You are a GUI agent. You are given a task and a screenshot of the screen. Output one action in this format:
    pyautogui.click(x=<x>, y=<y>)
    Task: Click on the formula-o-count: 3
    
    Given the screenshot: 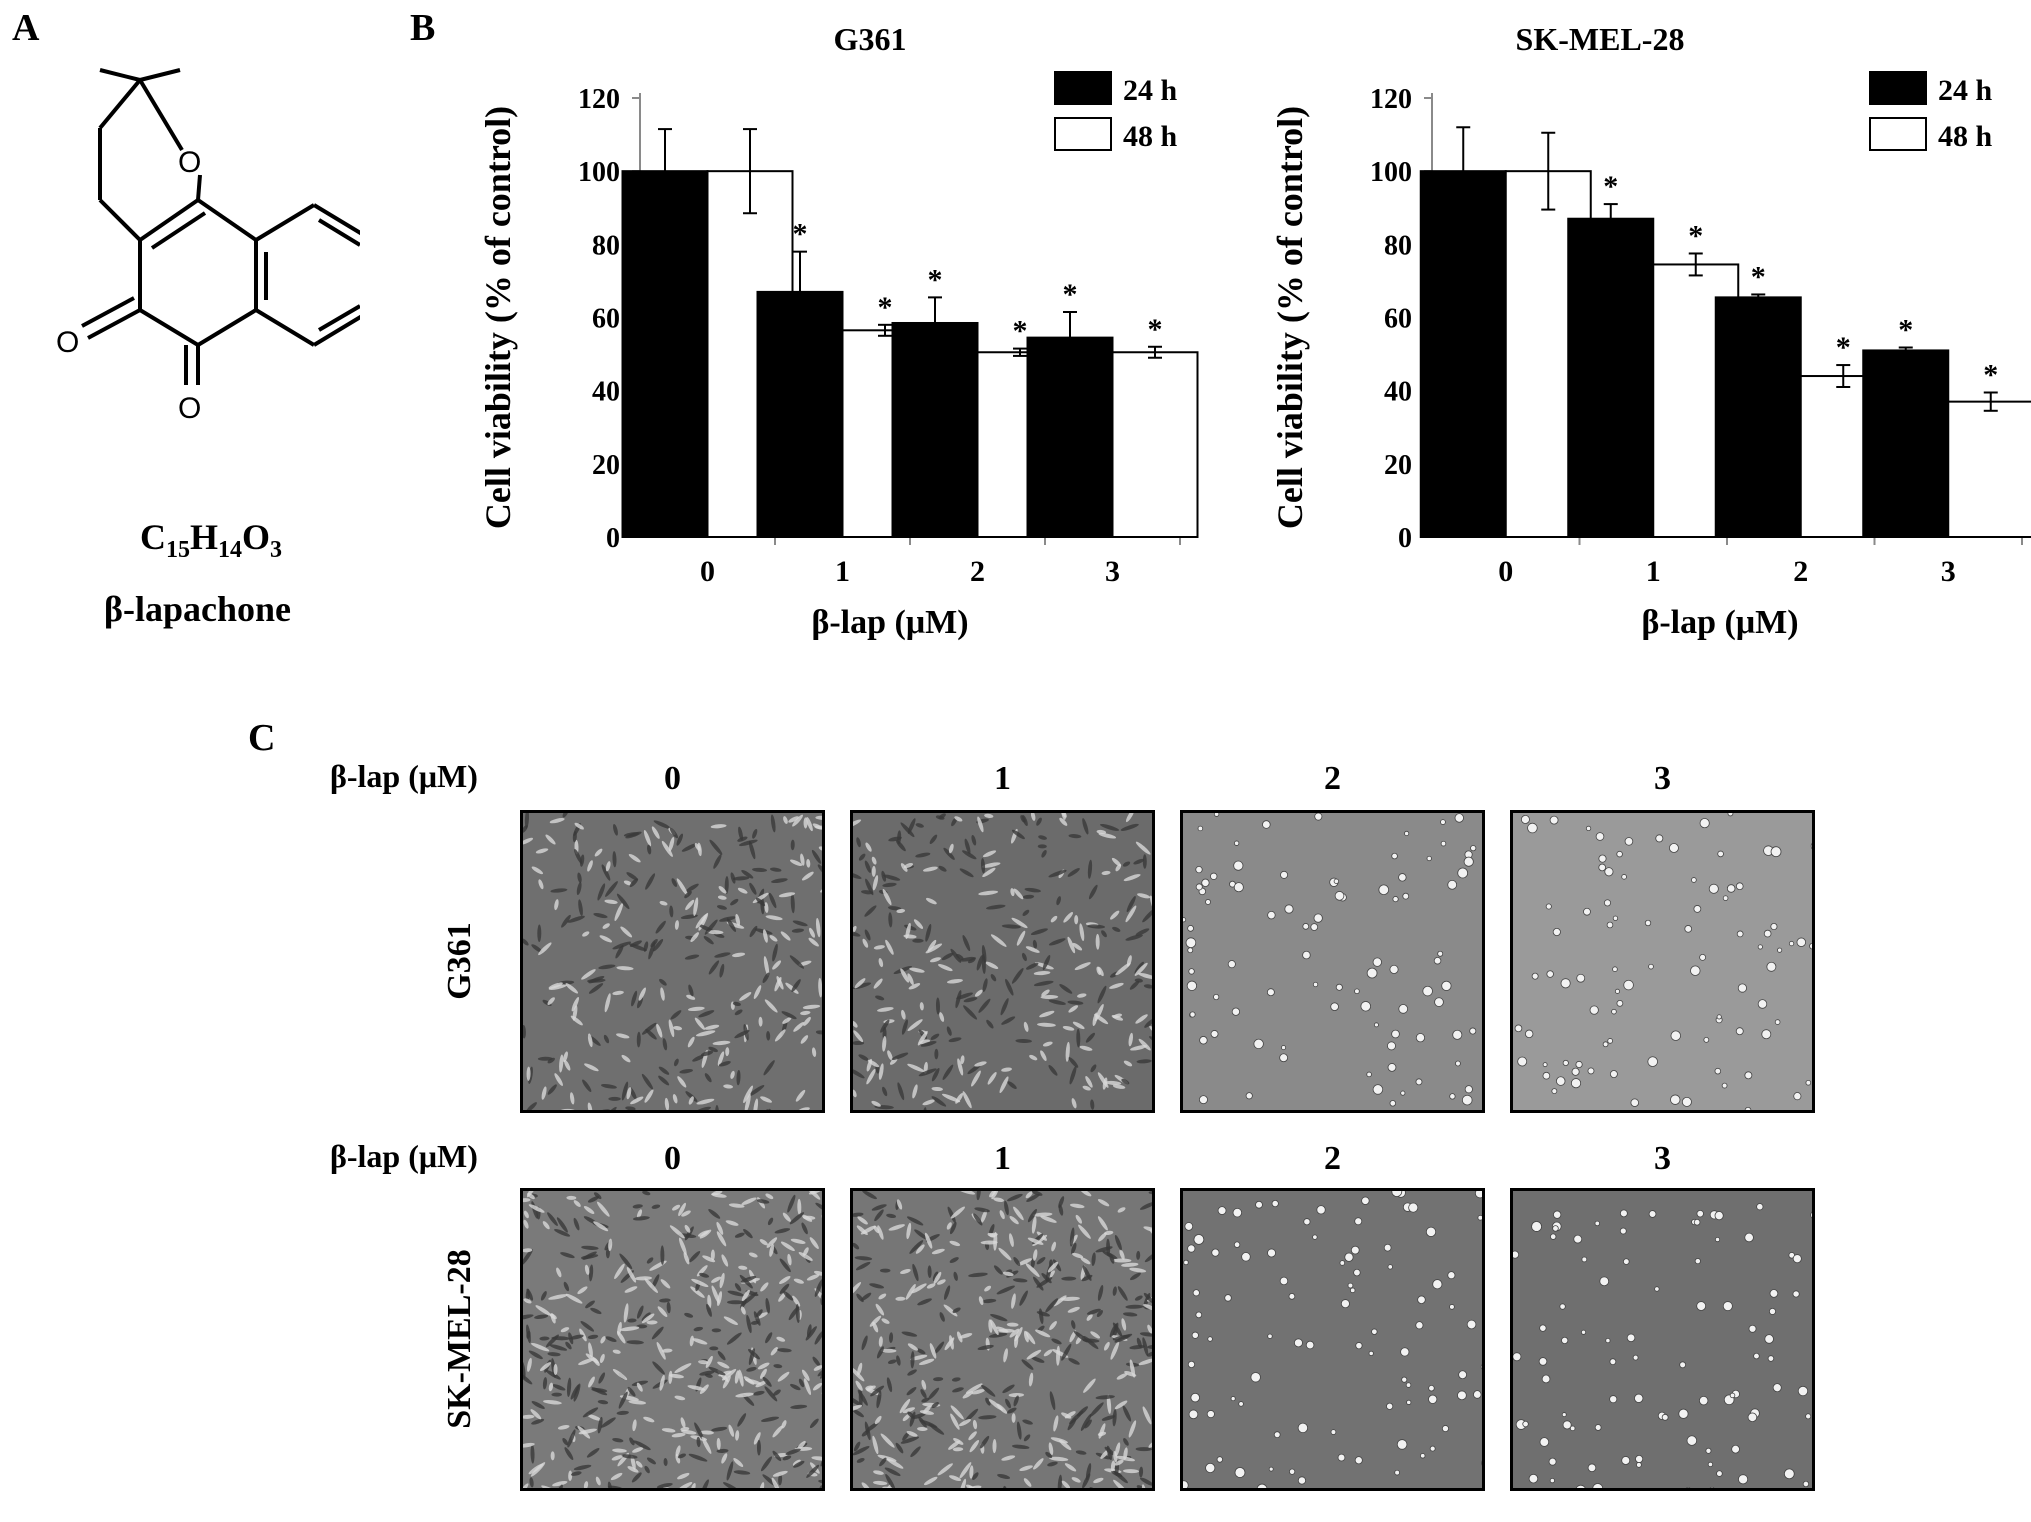 What is the action you would take?
    pyautogui.click(x=276, y=550)
    